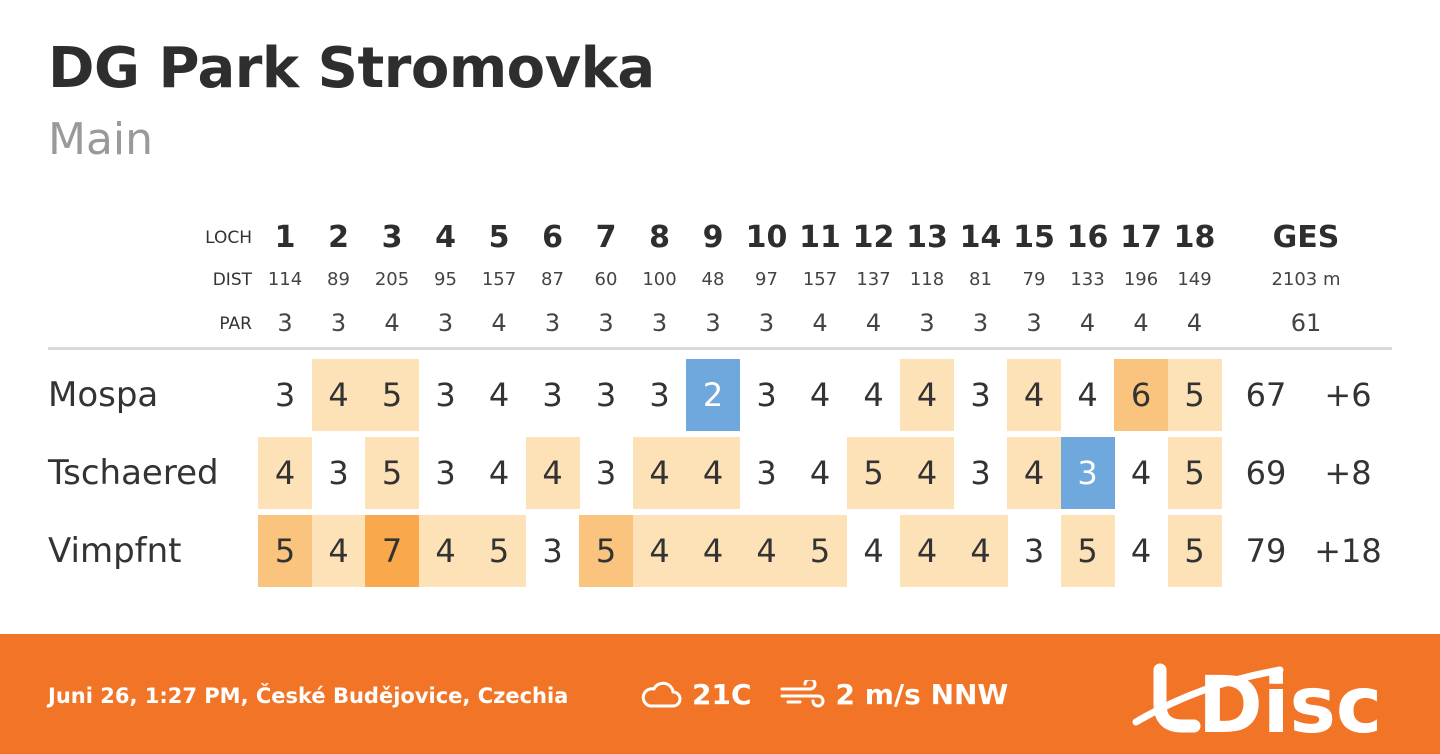 The height and width of the screenshot is (754, 1440). What do you see at coordinates (980, 279) in the screenshot?
I see `hole-distance: 81` at bounding box center [980, 279].